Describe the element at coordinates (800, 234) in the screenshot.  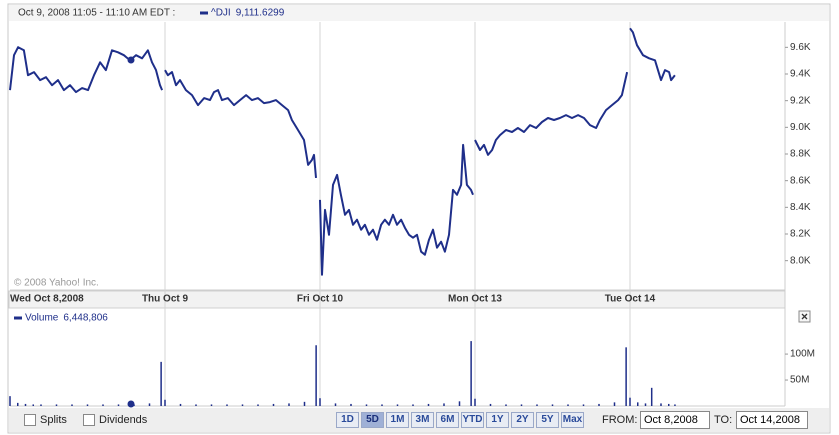
I see `y-tick-label: 8.2K` at that location.